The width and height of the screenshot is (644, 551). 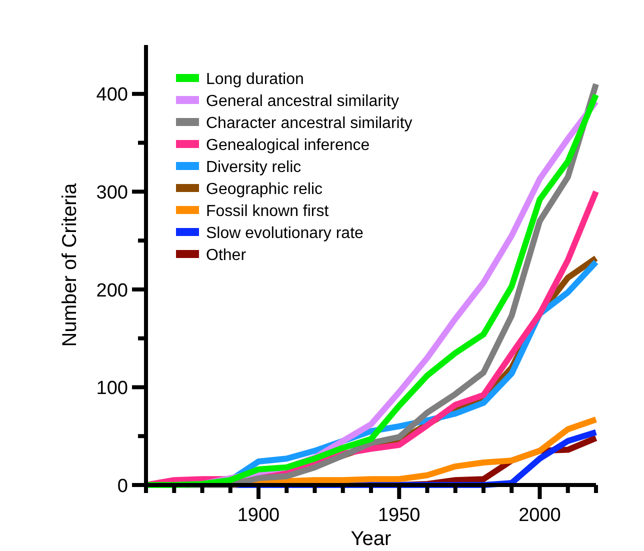 What do you see at coordinates (264, 189) in the screenshot?
I see `legend-label: Geographic relic` at bounding box center [264, 189].